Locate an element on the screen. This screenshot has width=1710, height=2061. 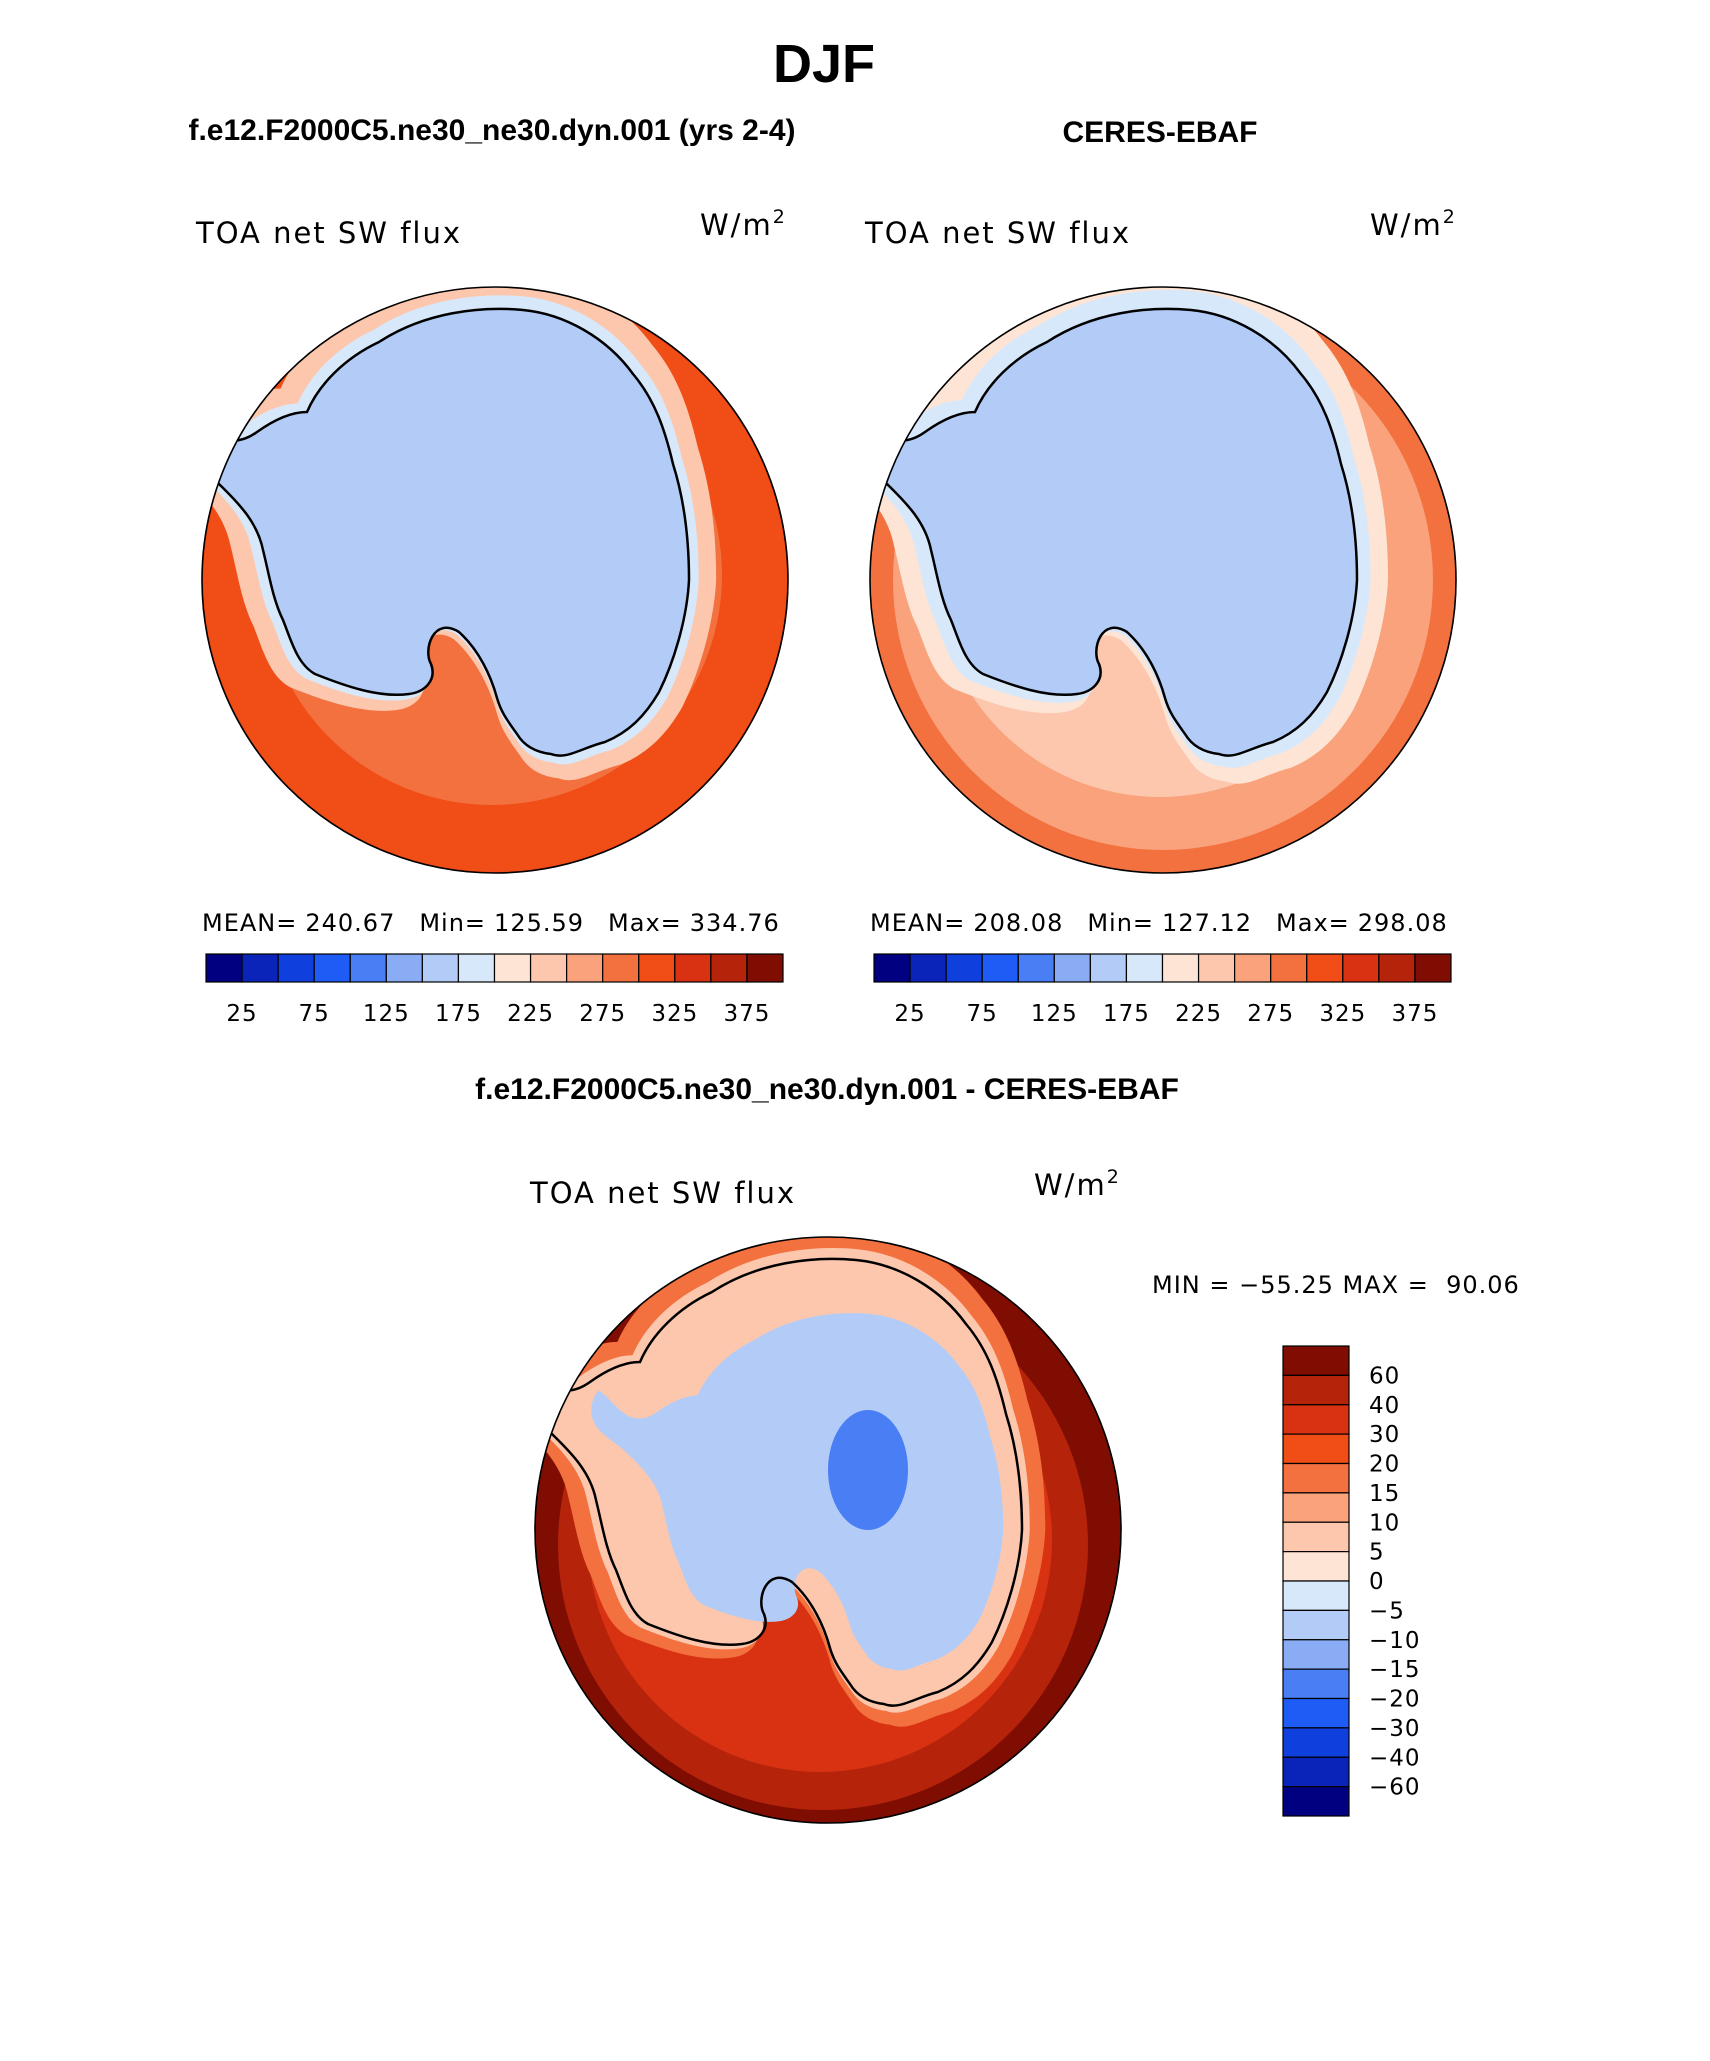
panel-b-units-exp: 2 is located at coordinates (1450, 217).